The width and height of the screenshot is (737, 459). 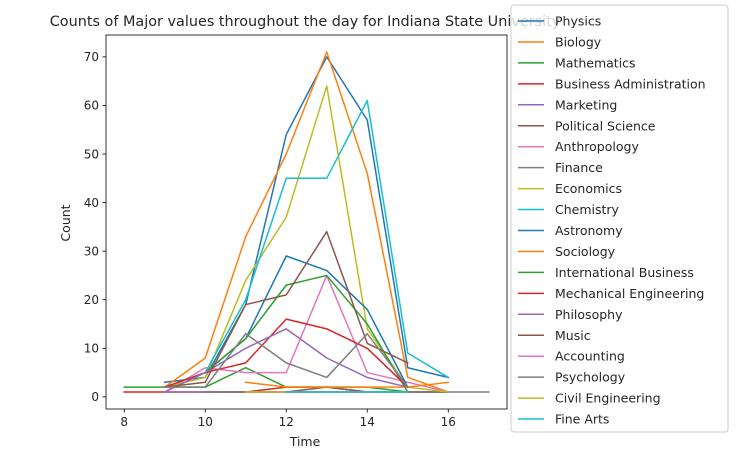 I want to click on legend-label: International Business, so click(x=624, y=272).